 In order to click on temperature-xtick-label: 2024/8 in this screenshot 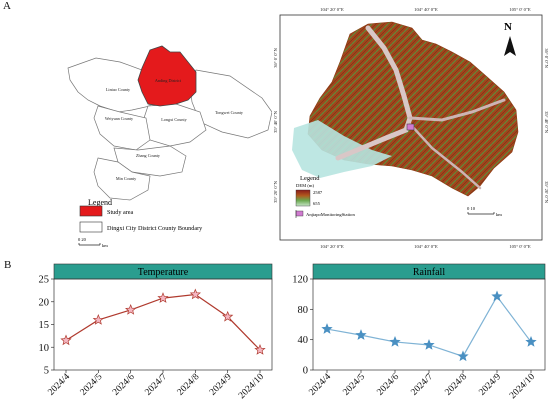, I will do `click(189, 385)`.